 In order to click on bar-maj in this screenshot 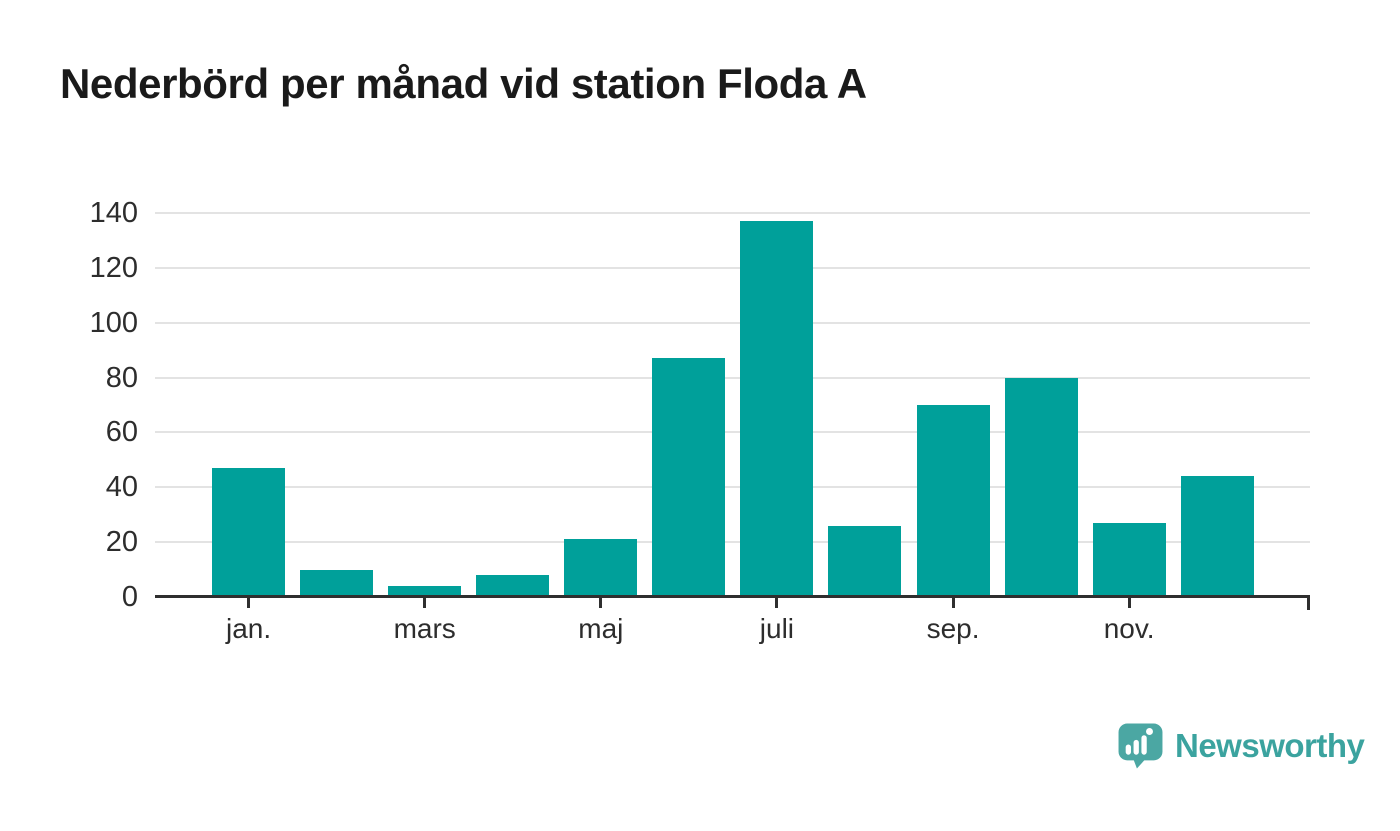, I will do `click(601, 568)`.